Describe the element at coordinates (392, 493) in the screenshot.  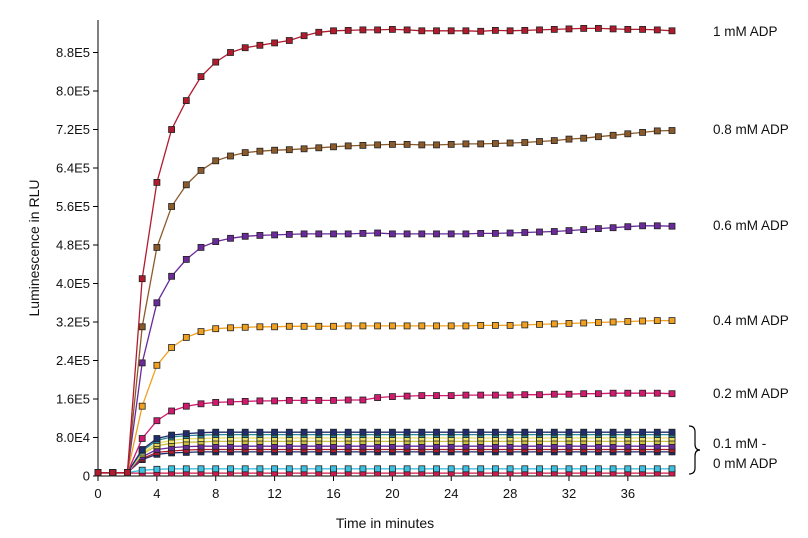
I see `x-tick-label: 20` at that location.